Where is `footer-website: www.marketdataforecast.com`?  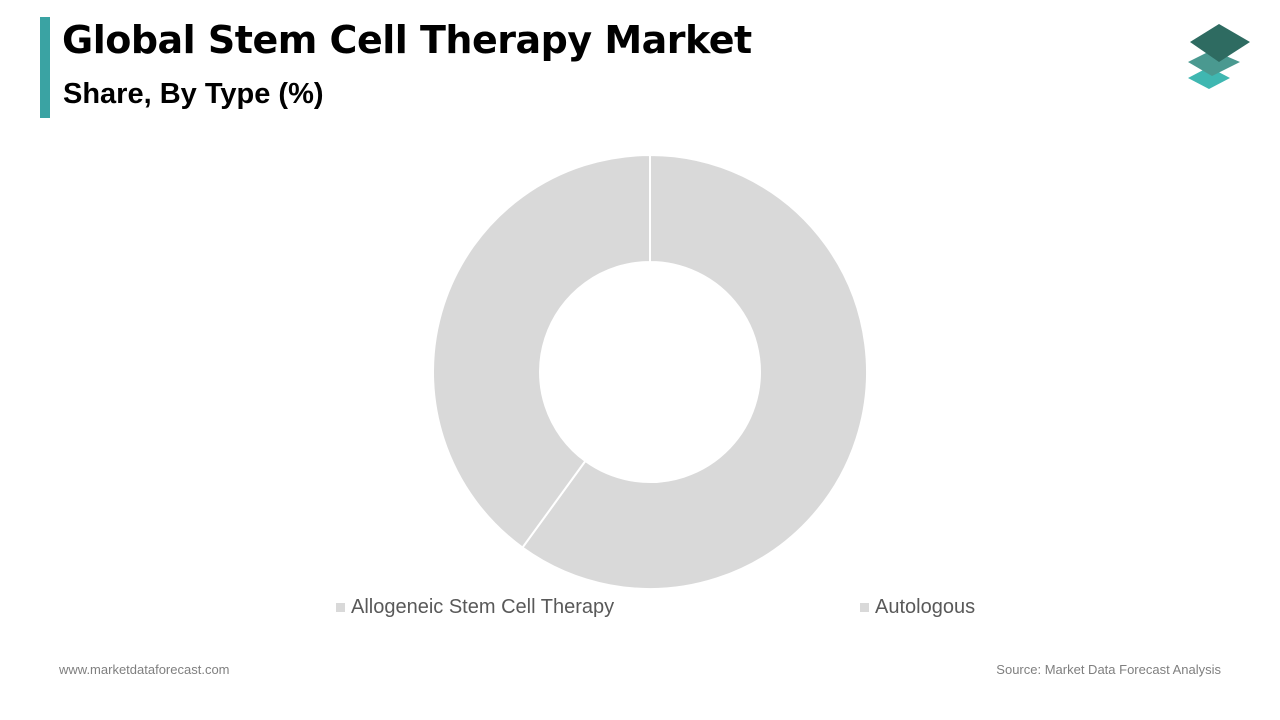
footer-website: www.marketdataforecast.com is located at coordinates (144, 669).